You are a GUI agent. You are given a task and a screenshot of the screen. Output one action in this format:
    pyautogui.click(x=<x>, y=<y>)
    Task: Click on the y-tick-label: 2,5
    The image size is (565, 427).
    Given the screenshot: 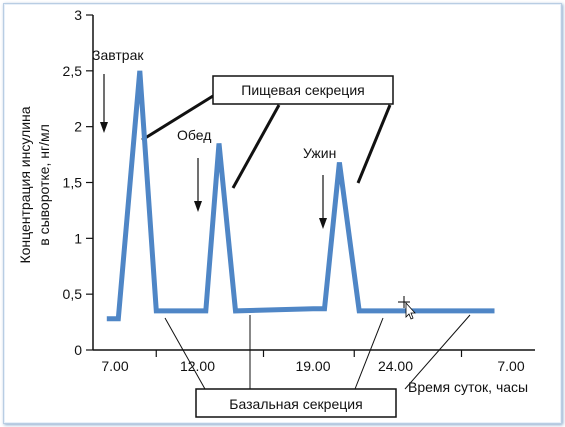 What is the action you would take?
    pyautogui.click(x=73, y=71)
    